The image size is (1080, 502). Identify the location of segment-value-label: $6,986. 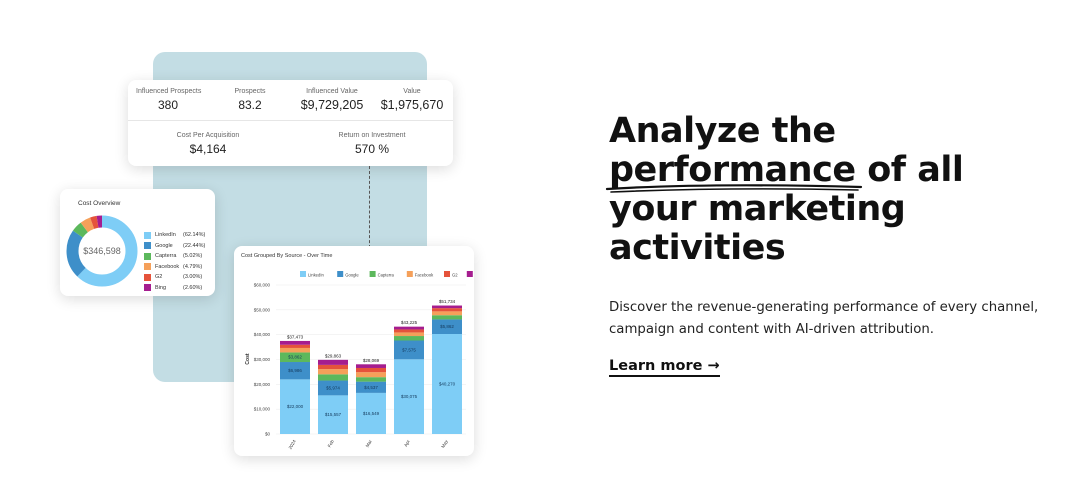
(295, 370).